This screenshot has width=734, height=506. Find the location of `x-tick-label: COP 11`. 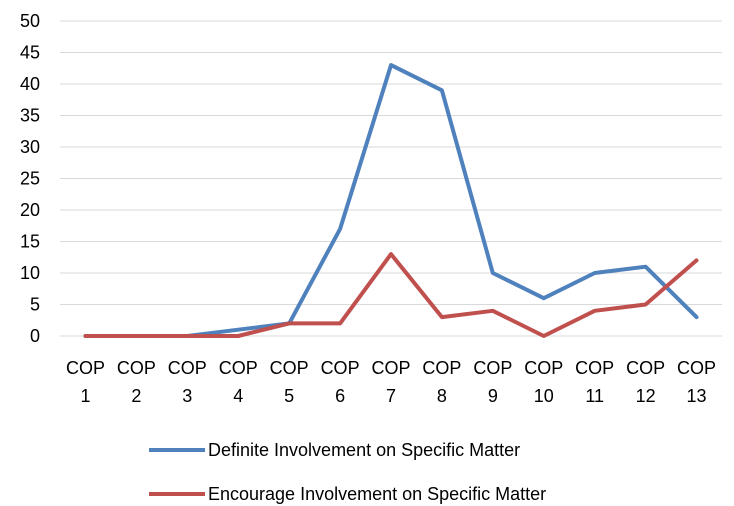

x-tick-label: COP 11 is located at coordinates (594, 382).